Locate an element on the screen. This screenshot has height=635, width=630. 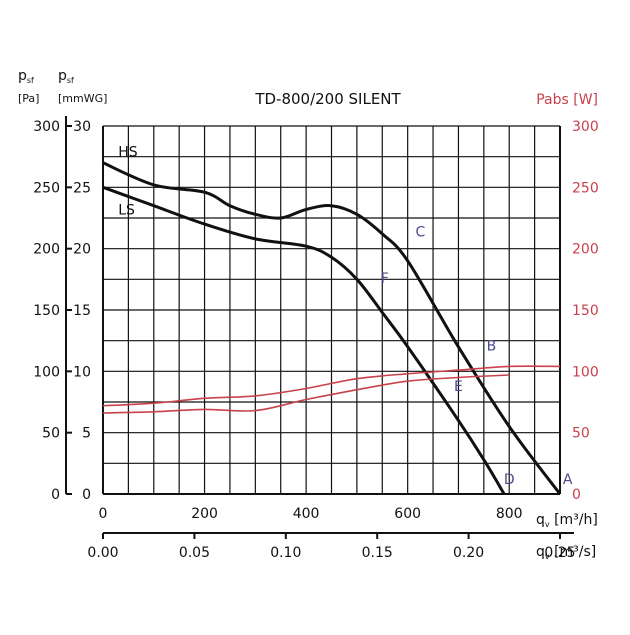
mmwg-tick-label: 5 is located at coordinates (86, 434).